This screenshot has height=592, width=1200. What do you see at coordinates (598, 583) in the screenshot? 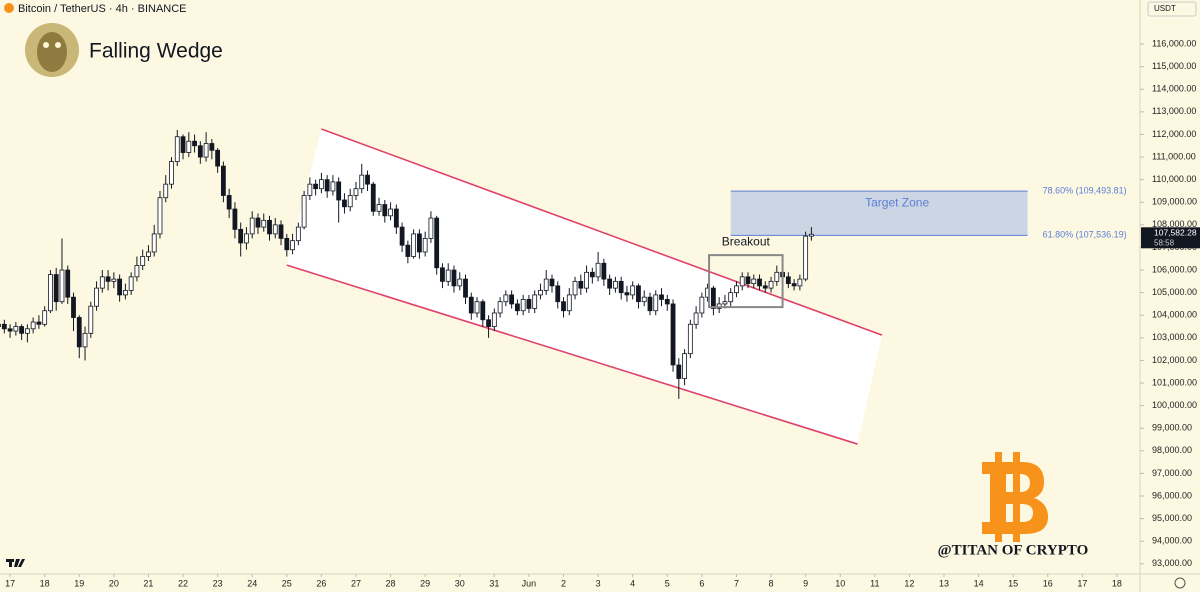
I see `x-tick-label: 3` at bounding box center [598, 583].